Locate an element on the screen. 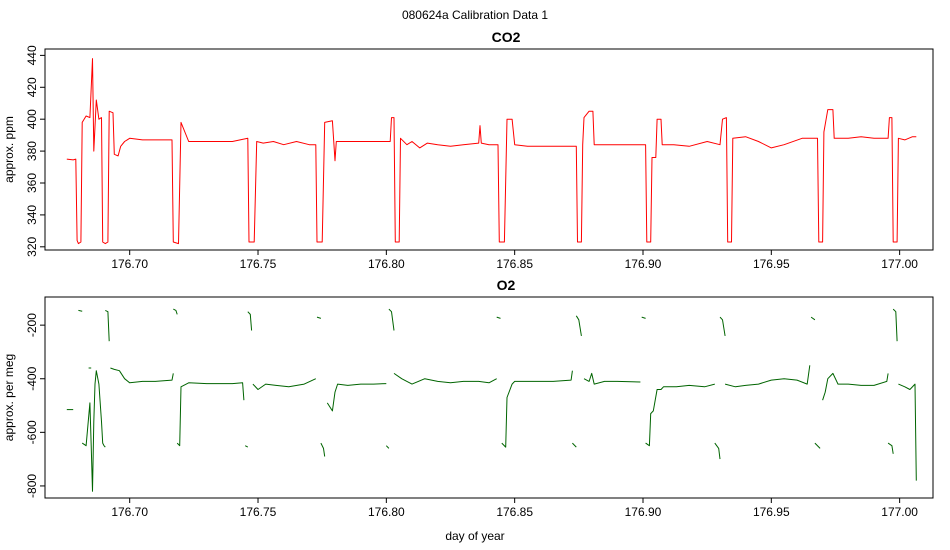 This screenshot has height=550, width=950. y-tick-label: -200 is located at coordinates (32, 325).